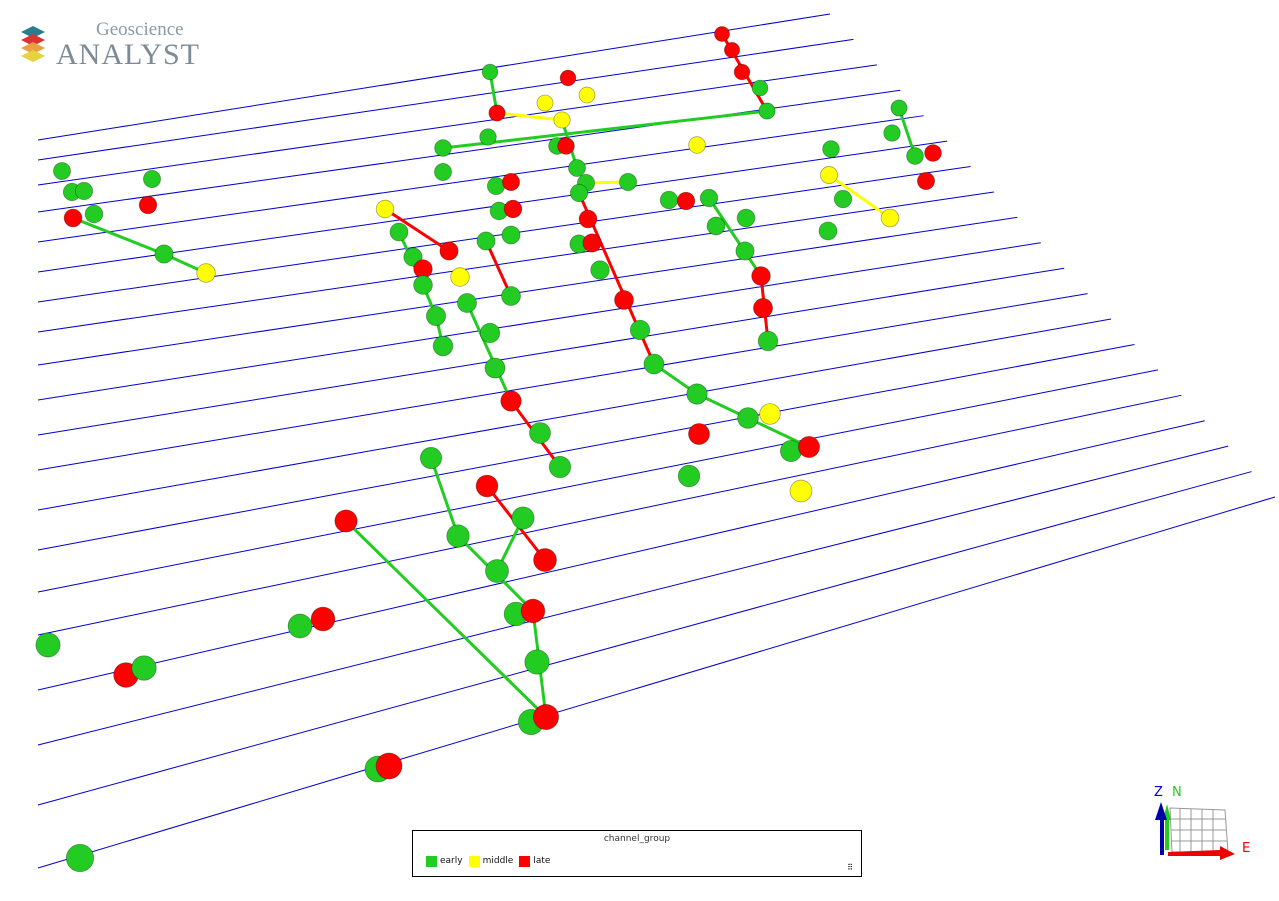  Describe the element at coordinates (637, 853) in the screenshot. I see `legend-panel: channel_group early middle late ⠿` at that location.